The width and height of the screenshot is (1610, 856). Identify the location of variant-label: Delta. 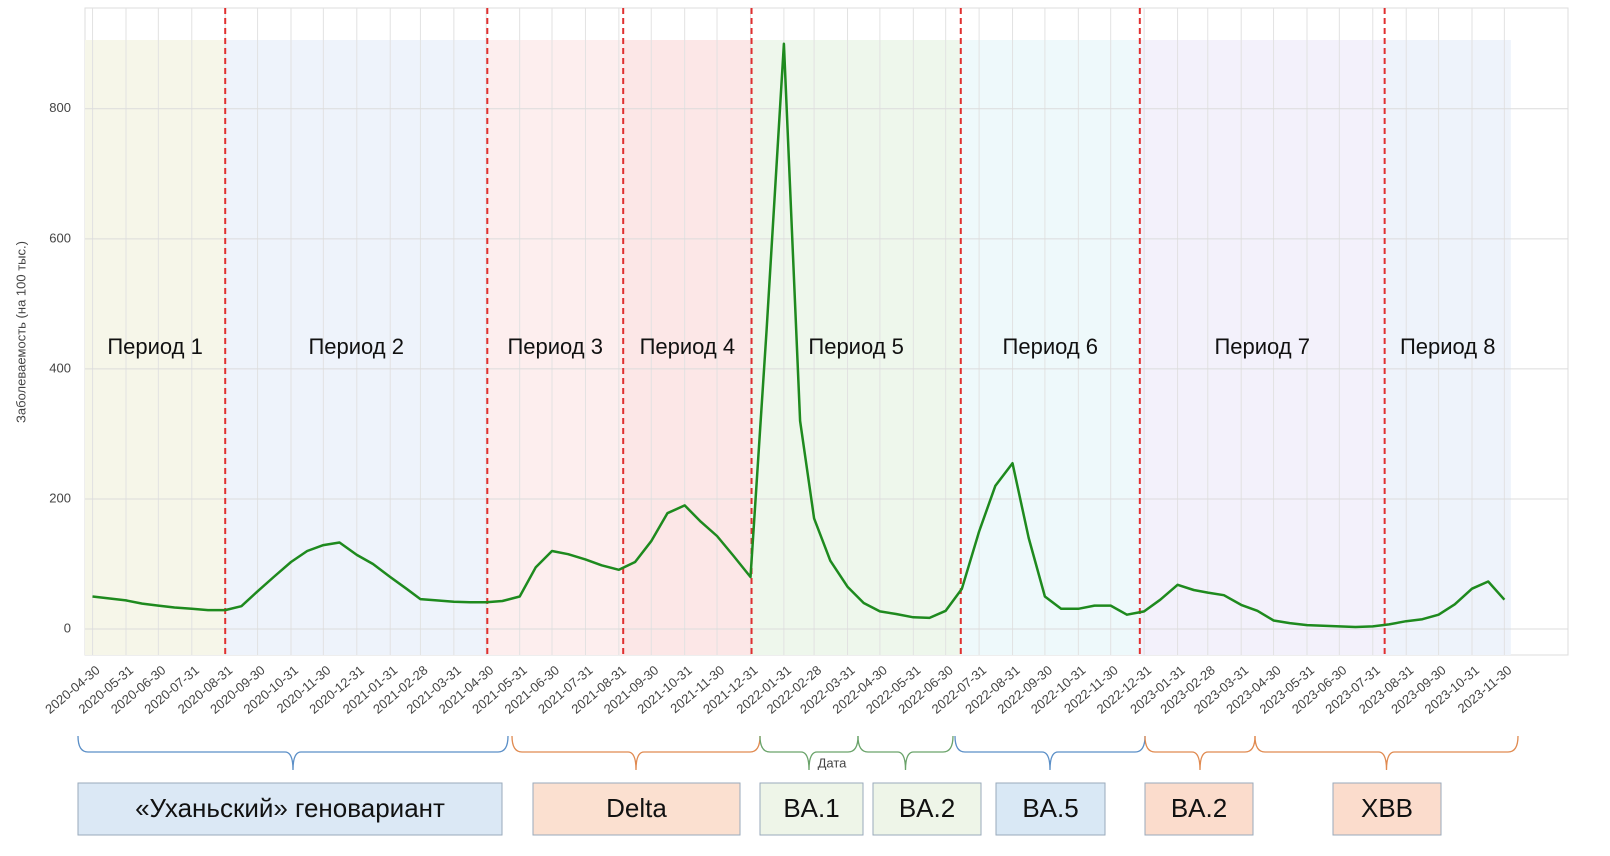
(636, 808).